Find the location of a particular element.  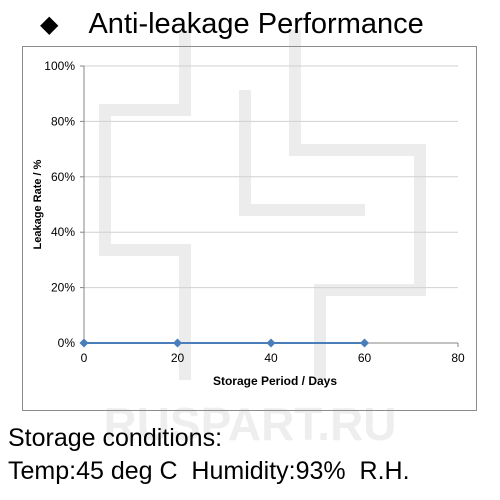

watermark-text: RUSPART.RU is located at coordinates (249, 424).